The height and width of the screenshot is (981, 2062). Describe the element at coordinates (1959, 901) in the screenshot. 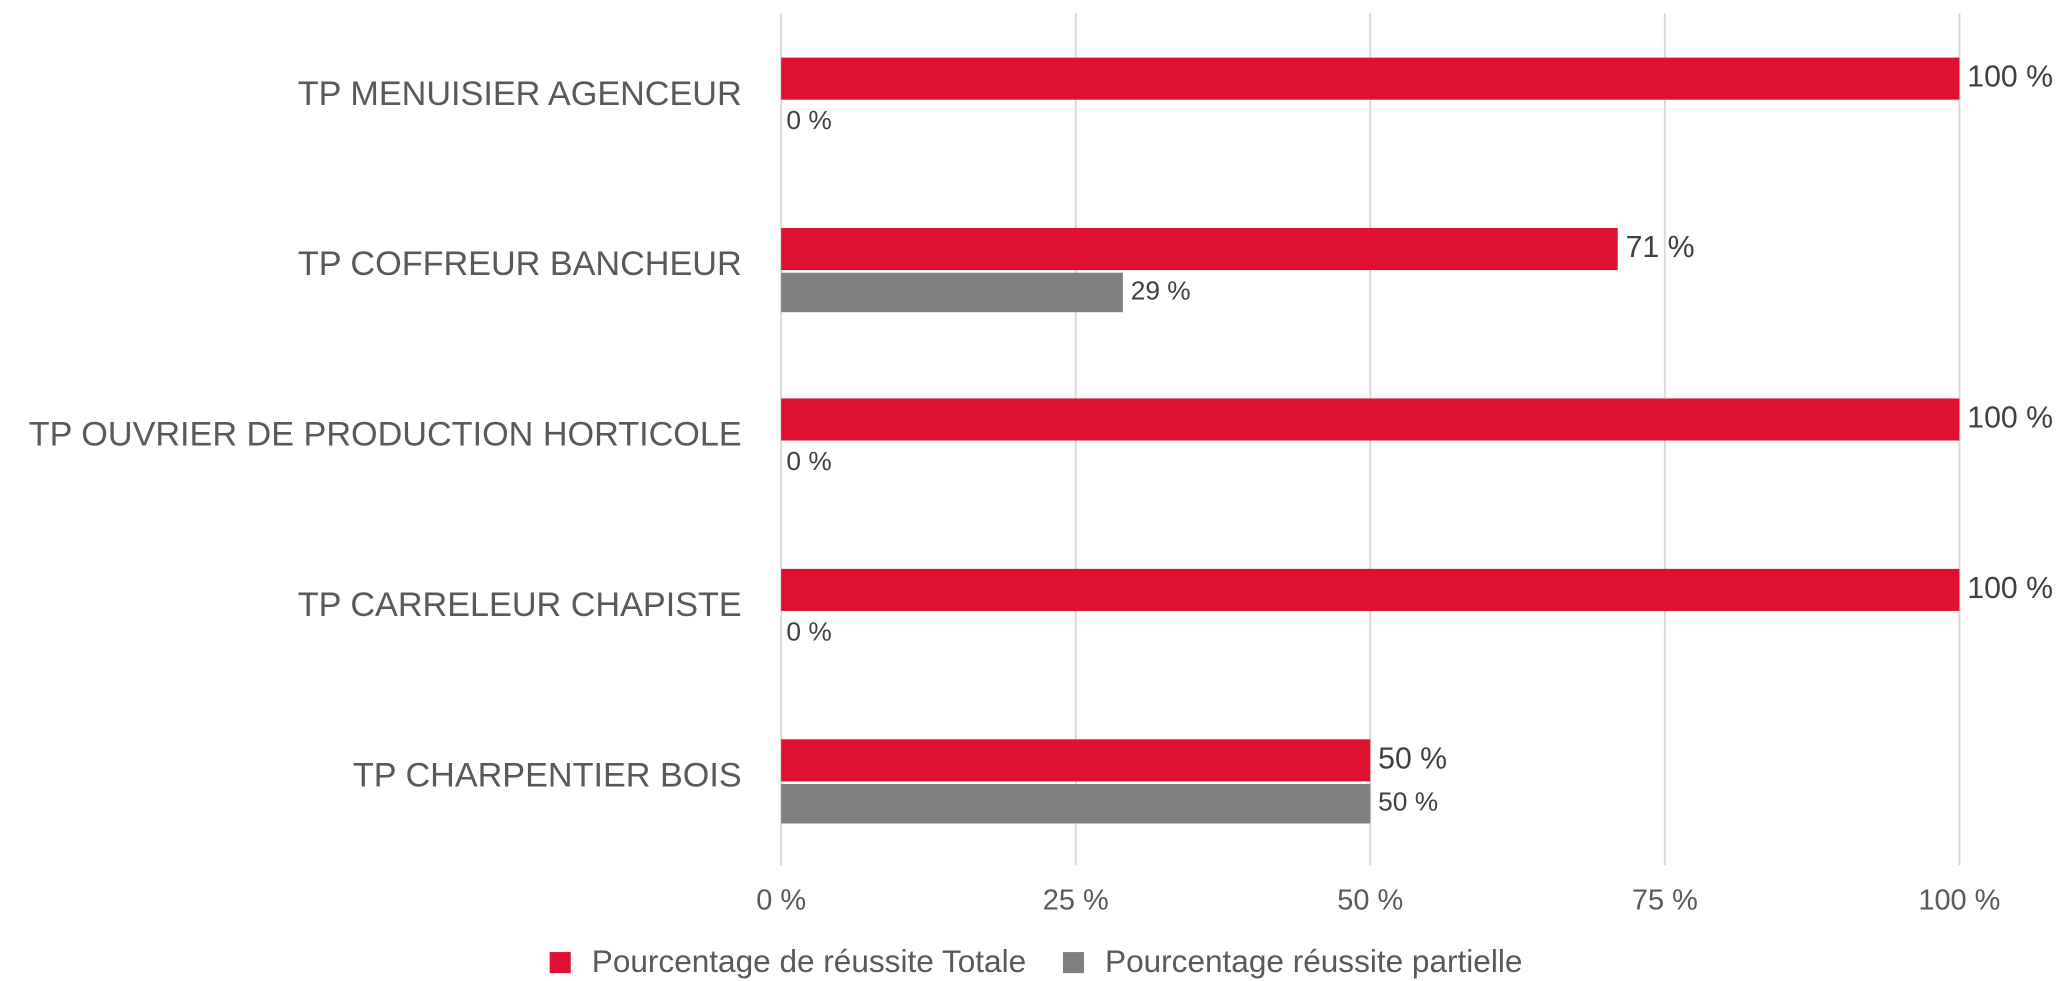

I see `x-tick-label: 100 %` at that location.